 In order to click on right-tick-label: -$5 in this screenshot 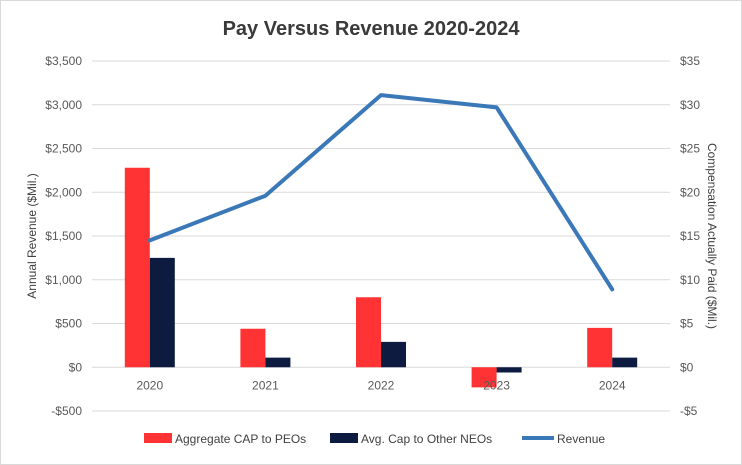, I will do `click(689, 411)`.